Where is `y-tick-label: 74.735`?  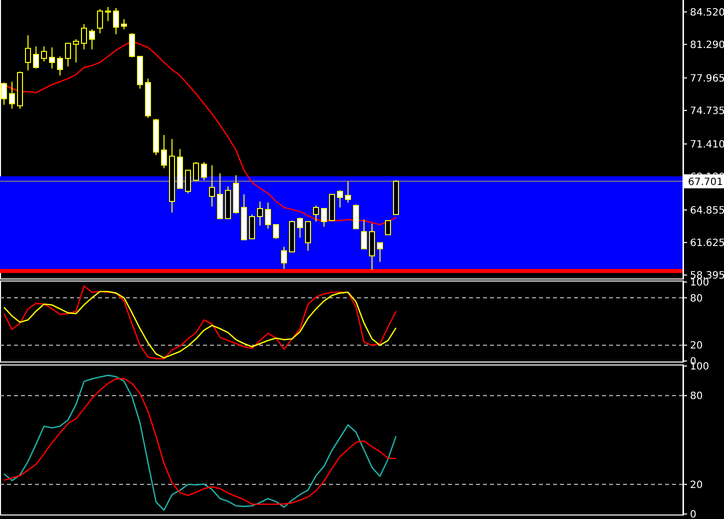 y-tick-label: 74.735 is located at coordinates (707, 111).